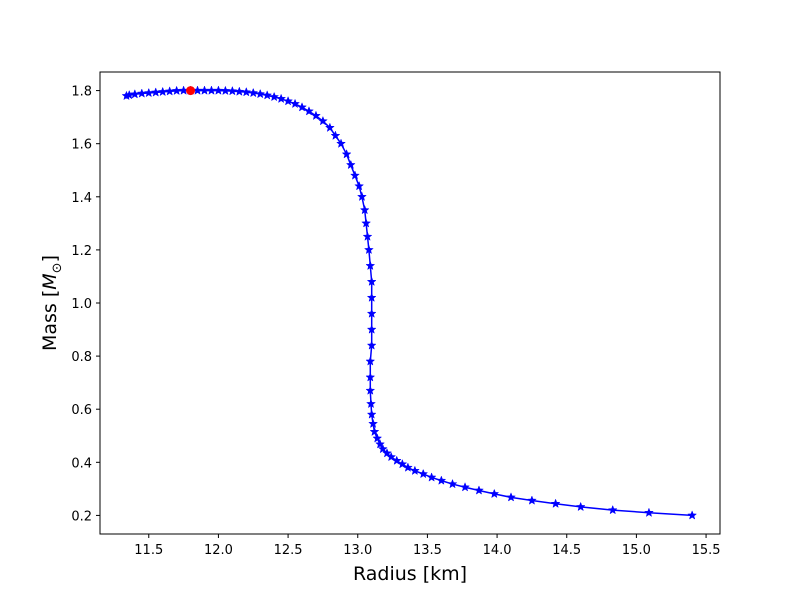 The width and height of the screenshot is (800, 600). What do you see at coordinates (81, 92) in the screenshot?
I see `y-tick-label: 1.8` at bounding box center [81, 92].